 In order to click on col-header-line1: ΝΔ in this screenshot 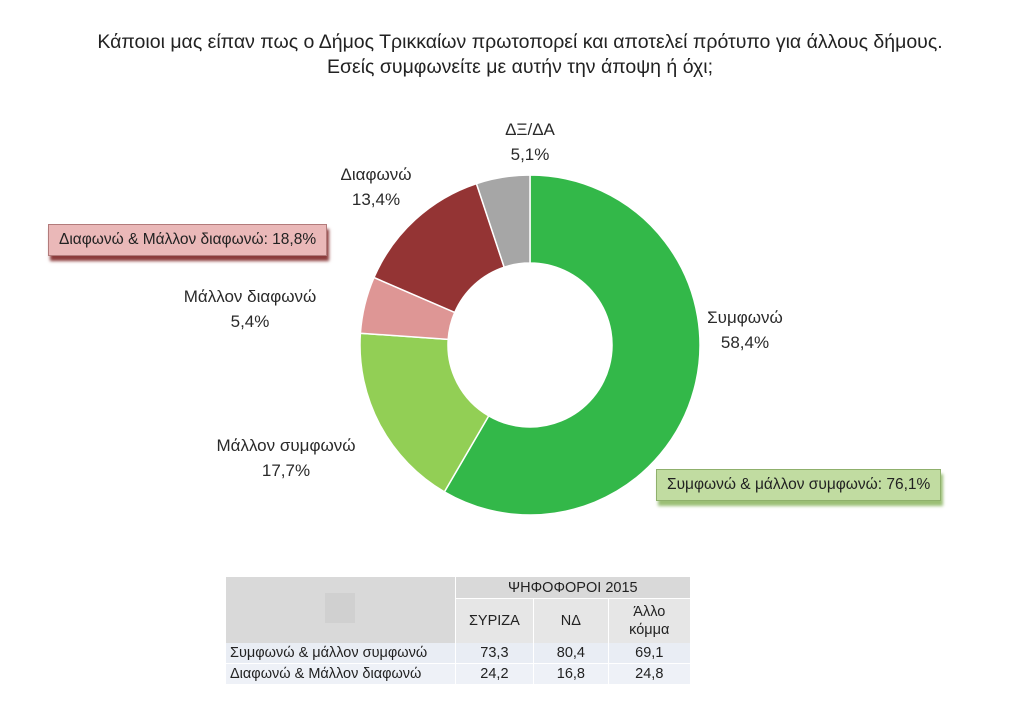, I will do `click(570, 621)`.